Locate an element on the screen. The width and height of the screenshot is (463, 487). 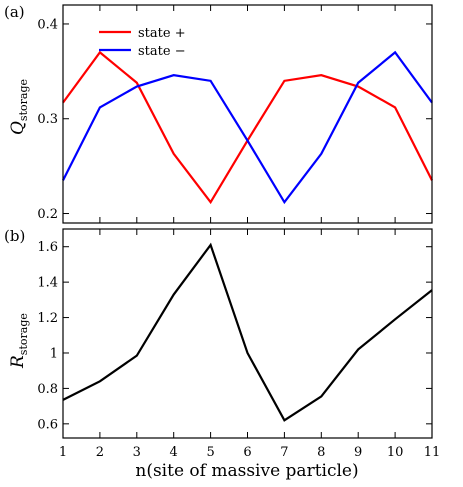
panel-b-ylabel: Rstorage is located at coordinates (19, 341).